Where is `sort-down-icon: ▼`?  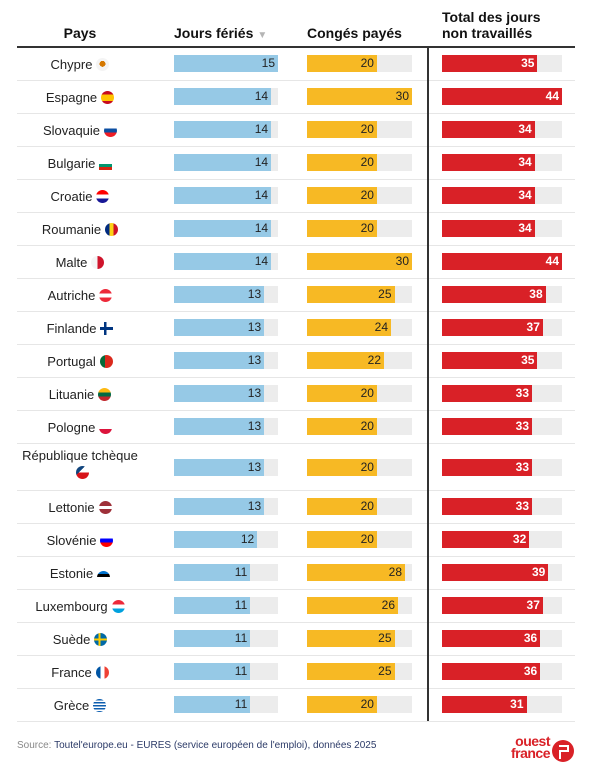 sort-down-icon: ▼ is located at coordinates (262, 35).